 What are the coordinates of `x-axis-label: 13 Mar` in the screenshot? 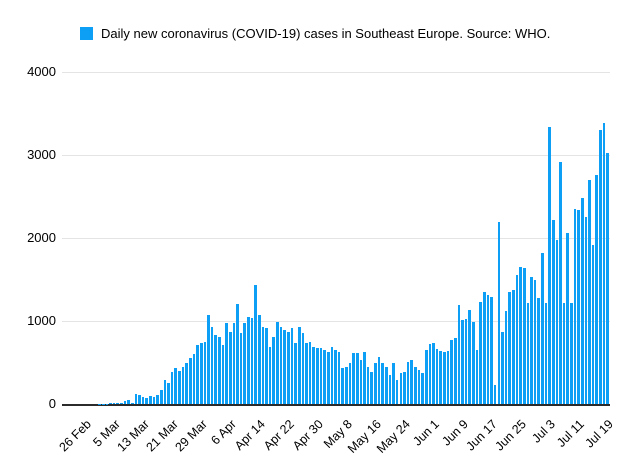 It's located at (133, 436).